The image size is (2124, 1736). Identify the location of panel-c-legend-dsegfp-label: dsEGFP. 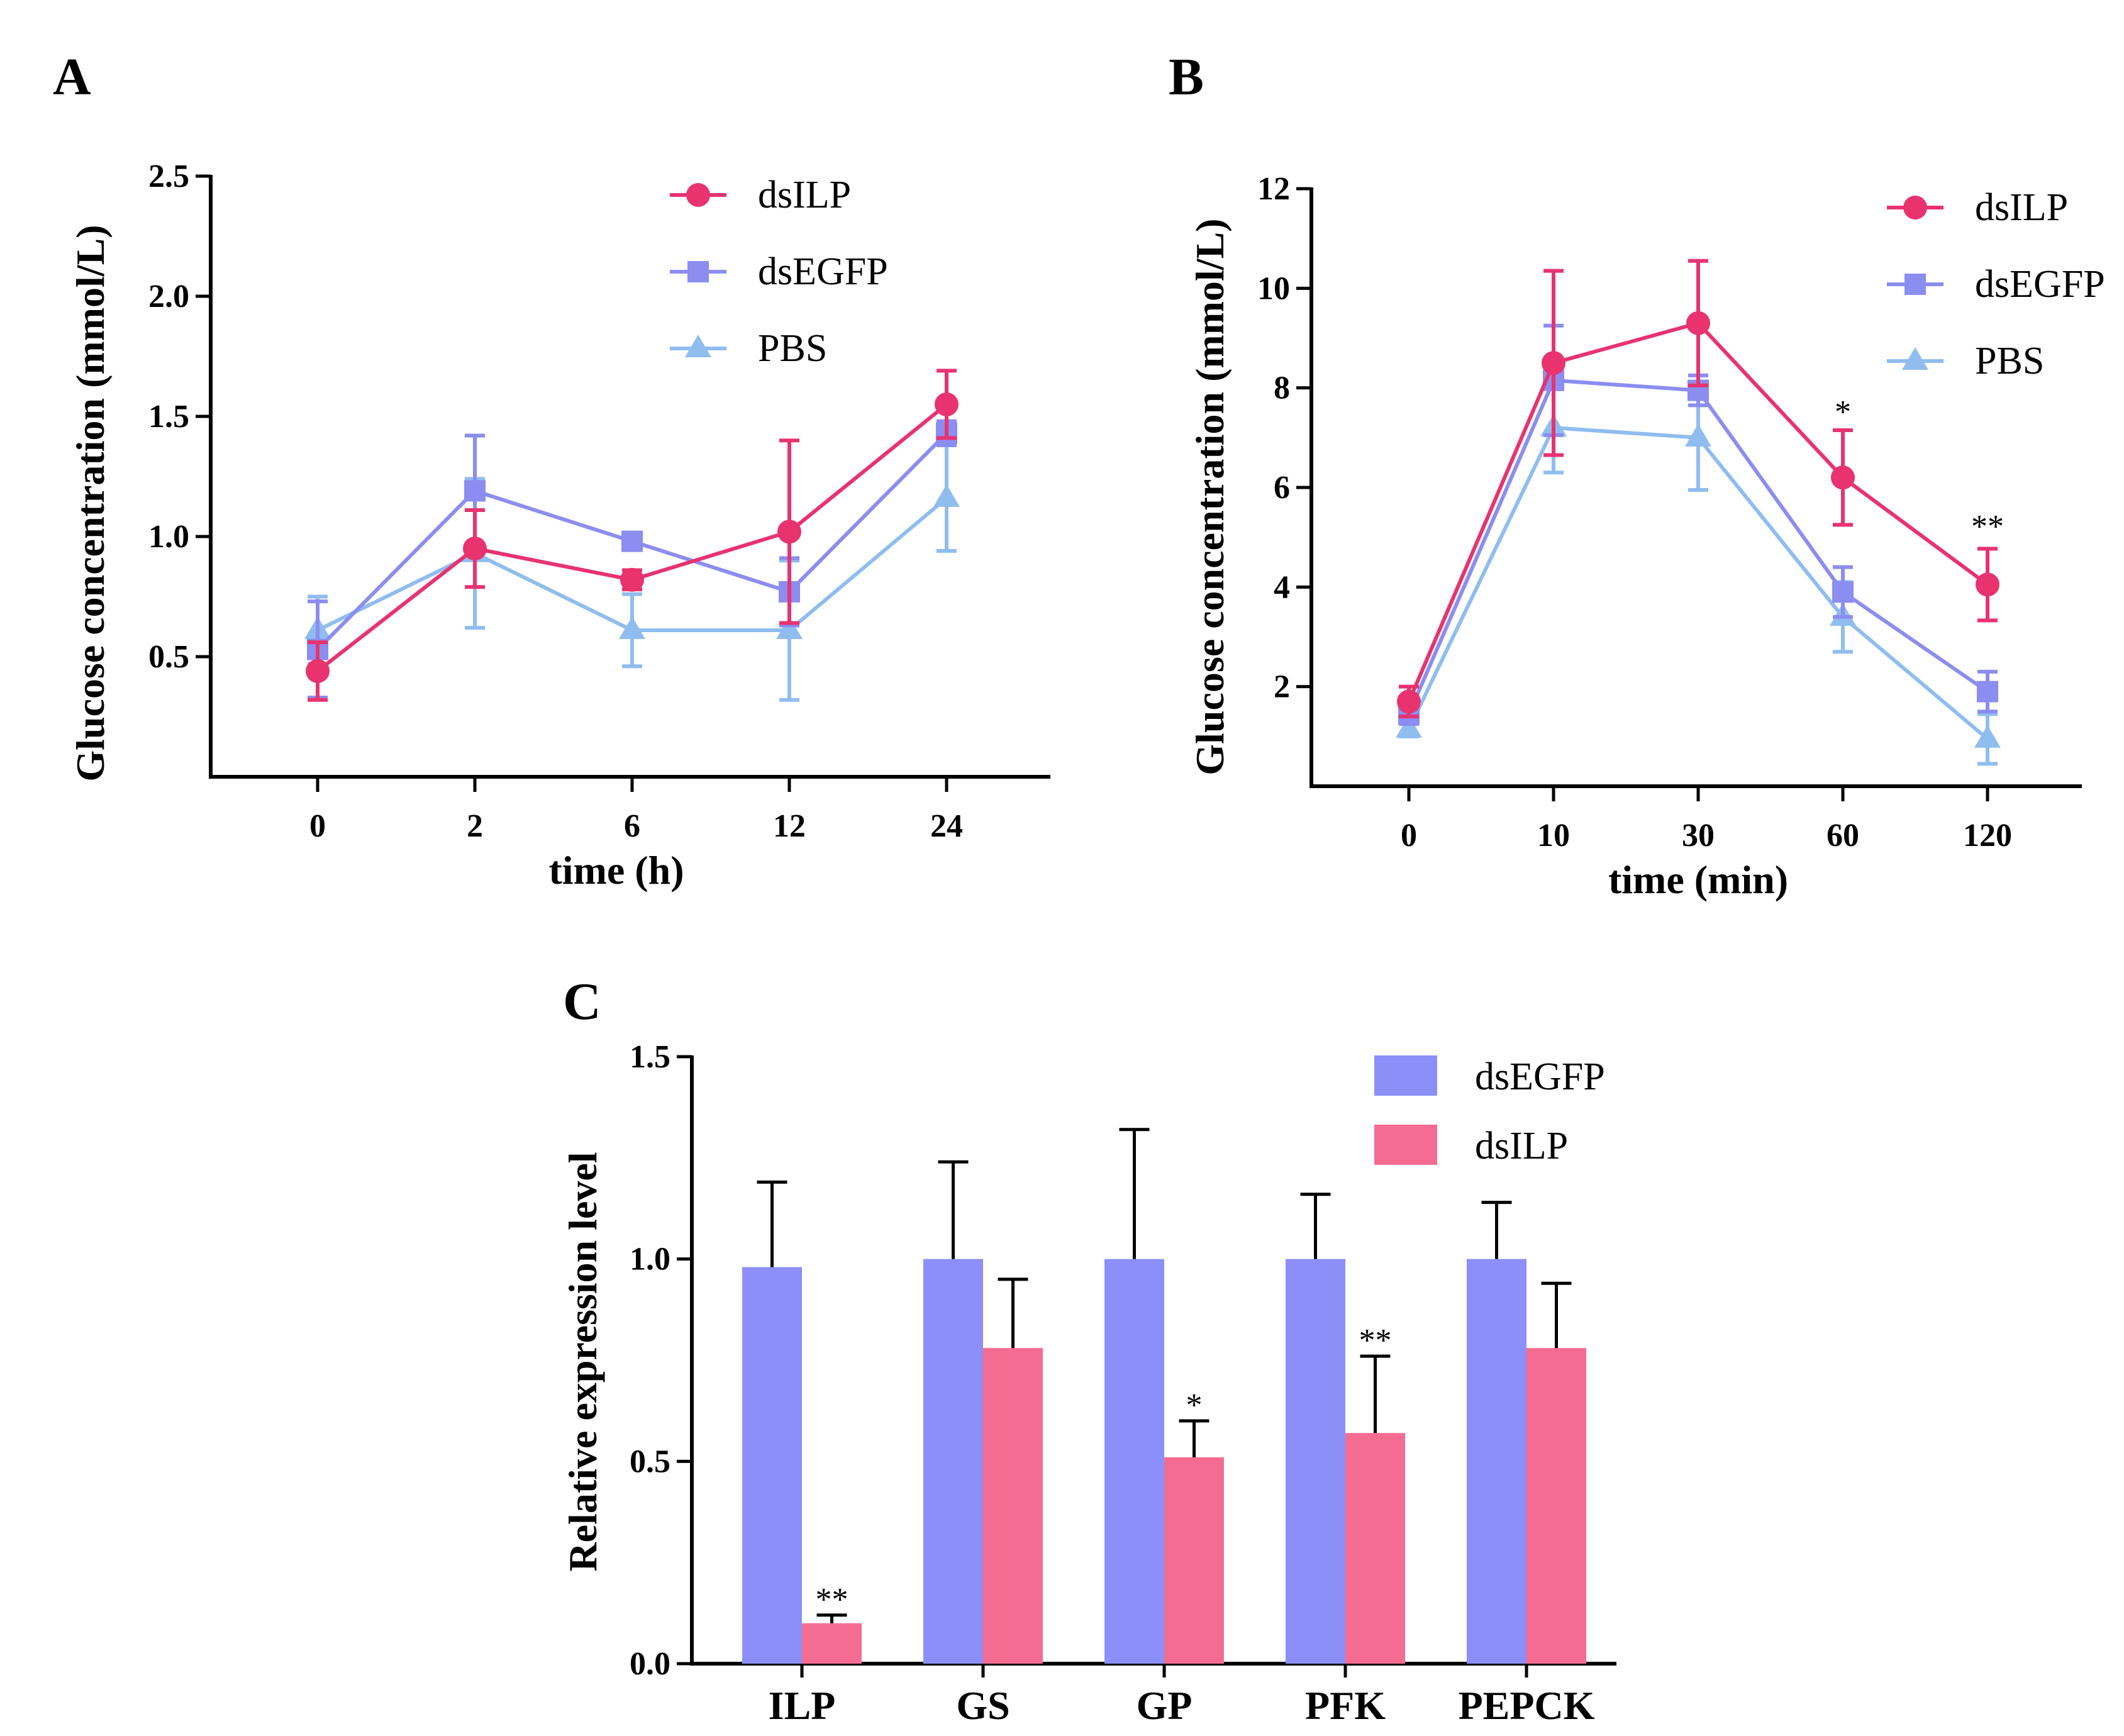
(1540, 1076).